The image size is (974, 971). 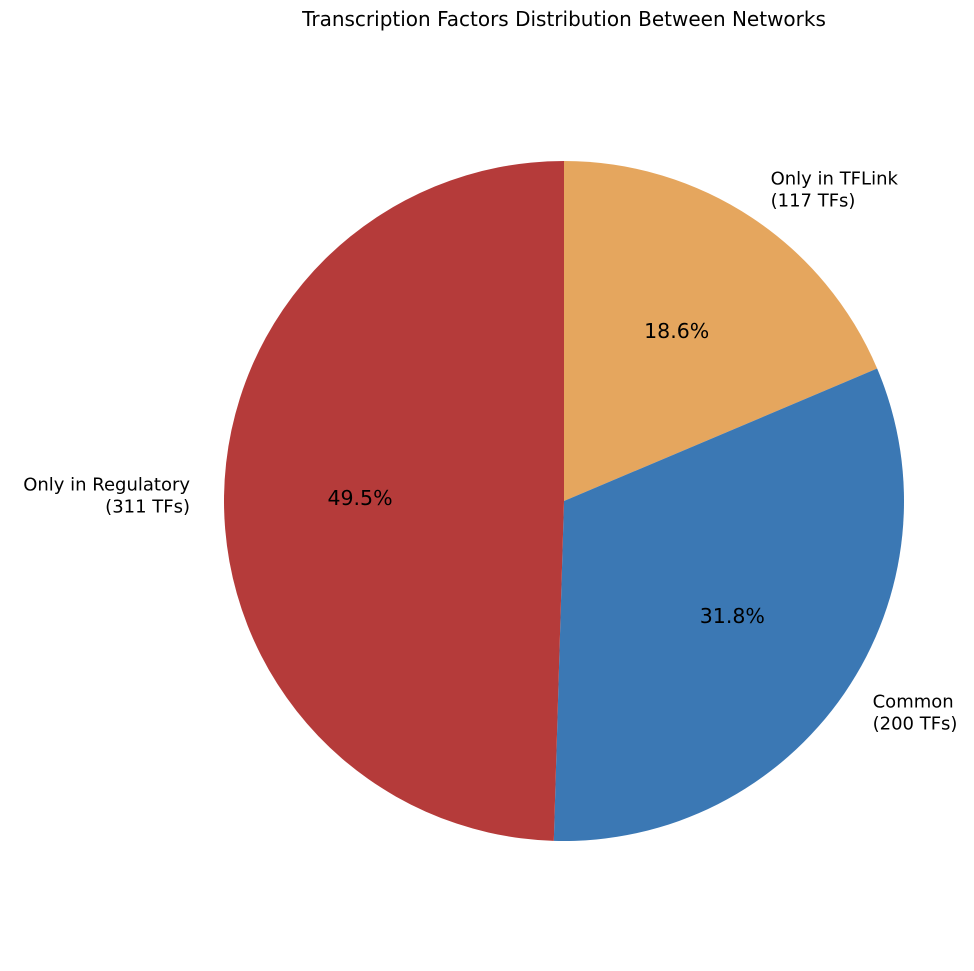 What do you see at coordinates (359, 498) in the screenshot?
I see `slice-percent-label: 49.5%` at bounding box center [359, 498].